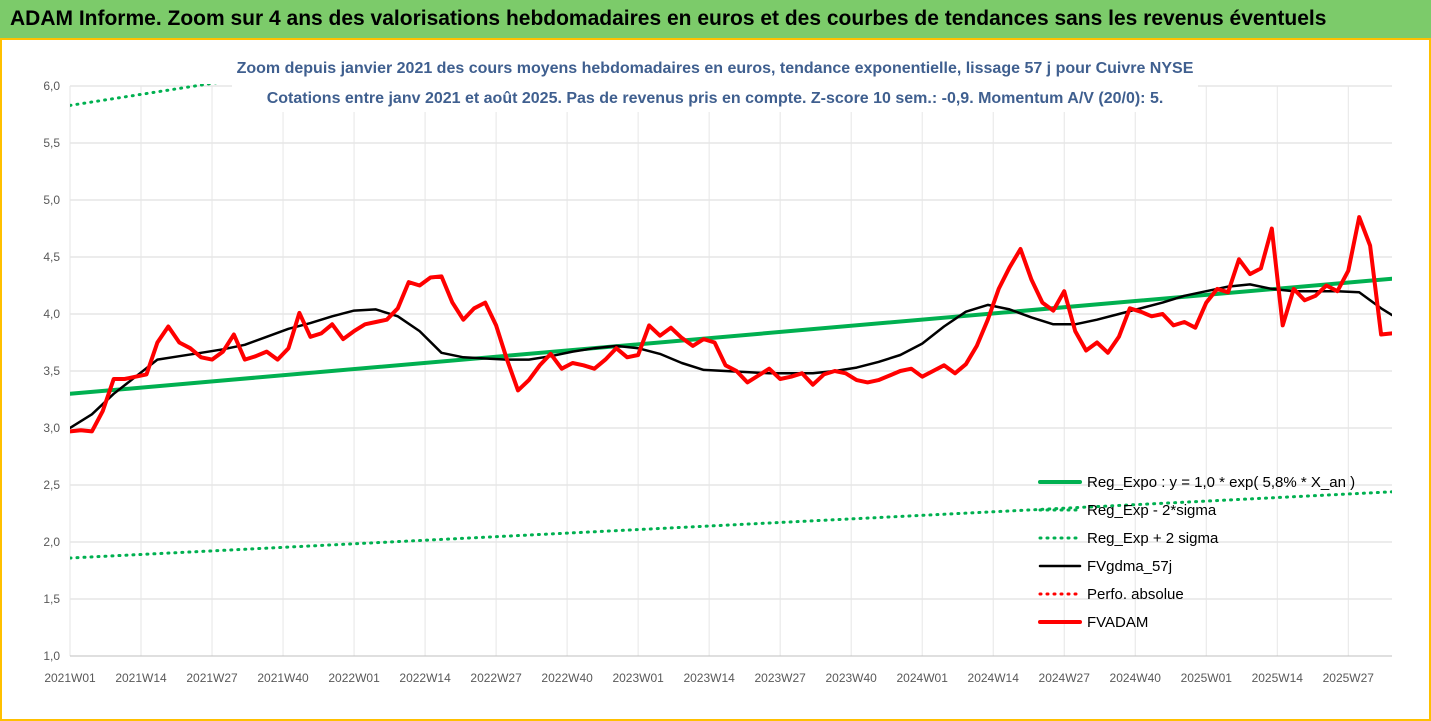 The width and height of the screenshot is (1431, 721). What do you see at coordinates (51, 86) in the screenshot?
I see `y-tick-label: 6,0` at bounding box center [51, 86].